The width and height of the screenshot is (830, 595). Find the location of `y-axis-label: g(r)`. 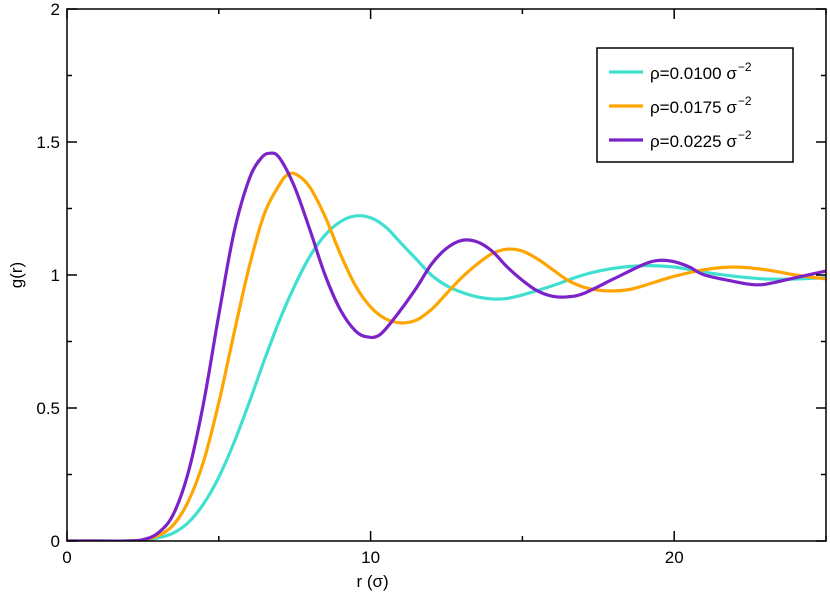

y-axis-label: g(r) is located at coordinates (16, 275).